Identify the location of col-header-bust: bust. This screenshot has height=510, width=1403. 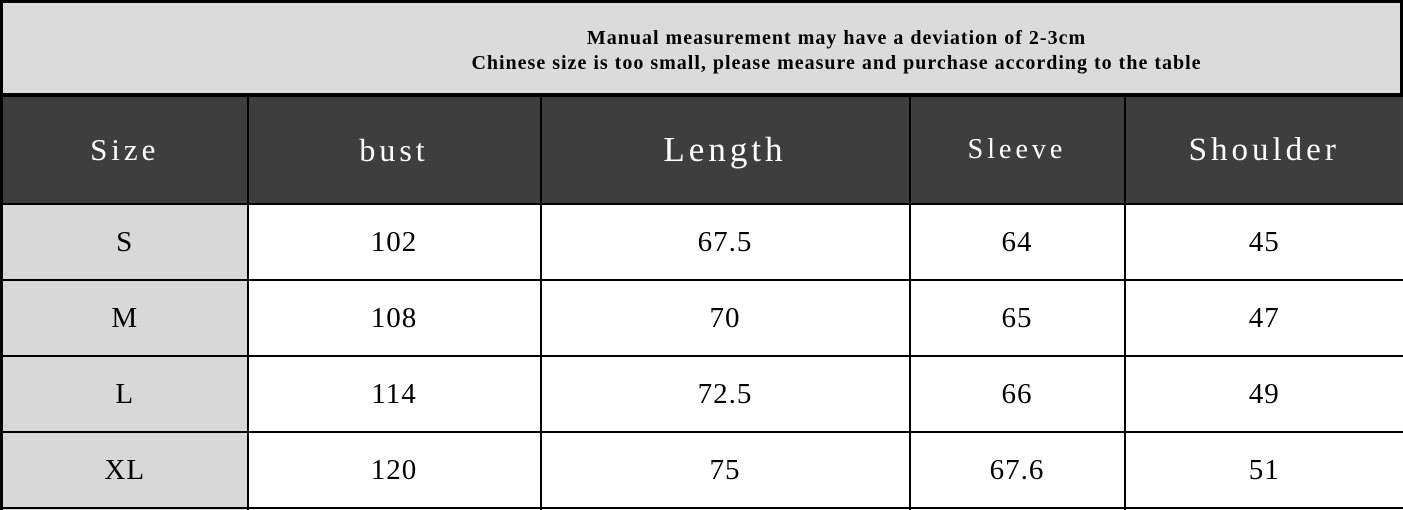
(394, 150).